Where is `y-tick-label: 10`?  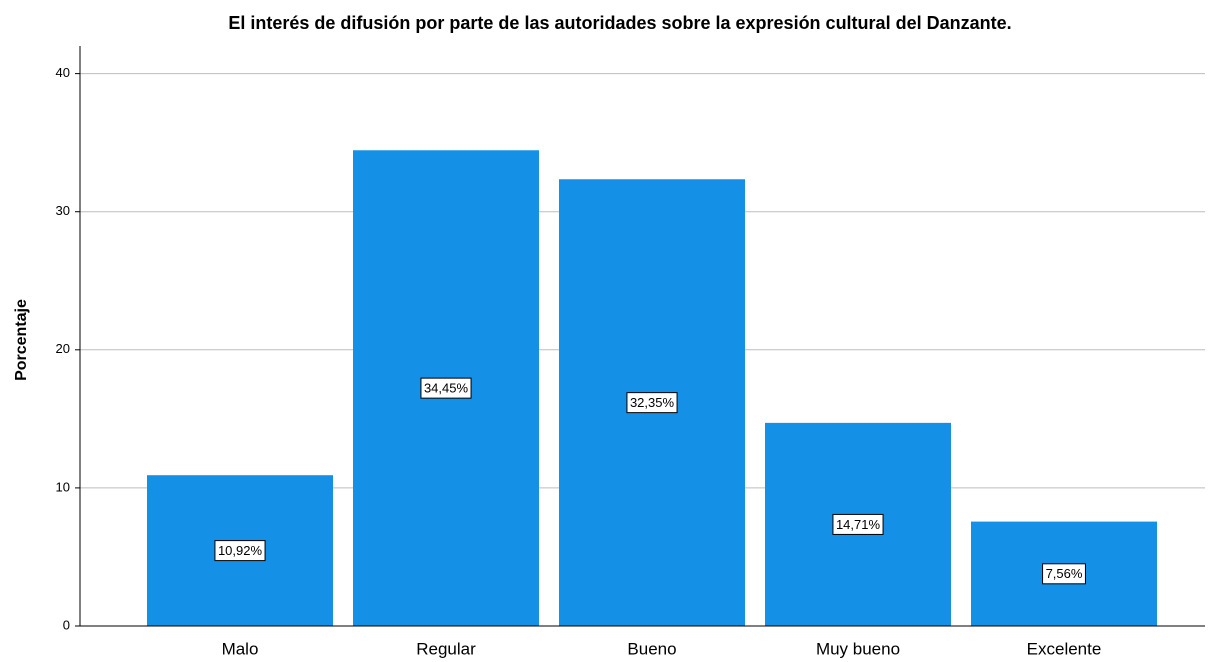 y-tick-label: 10 is located at coordinates (63, 486).